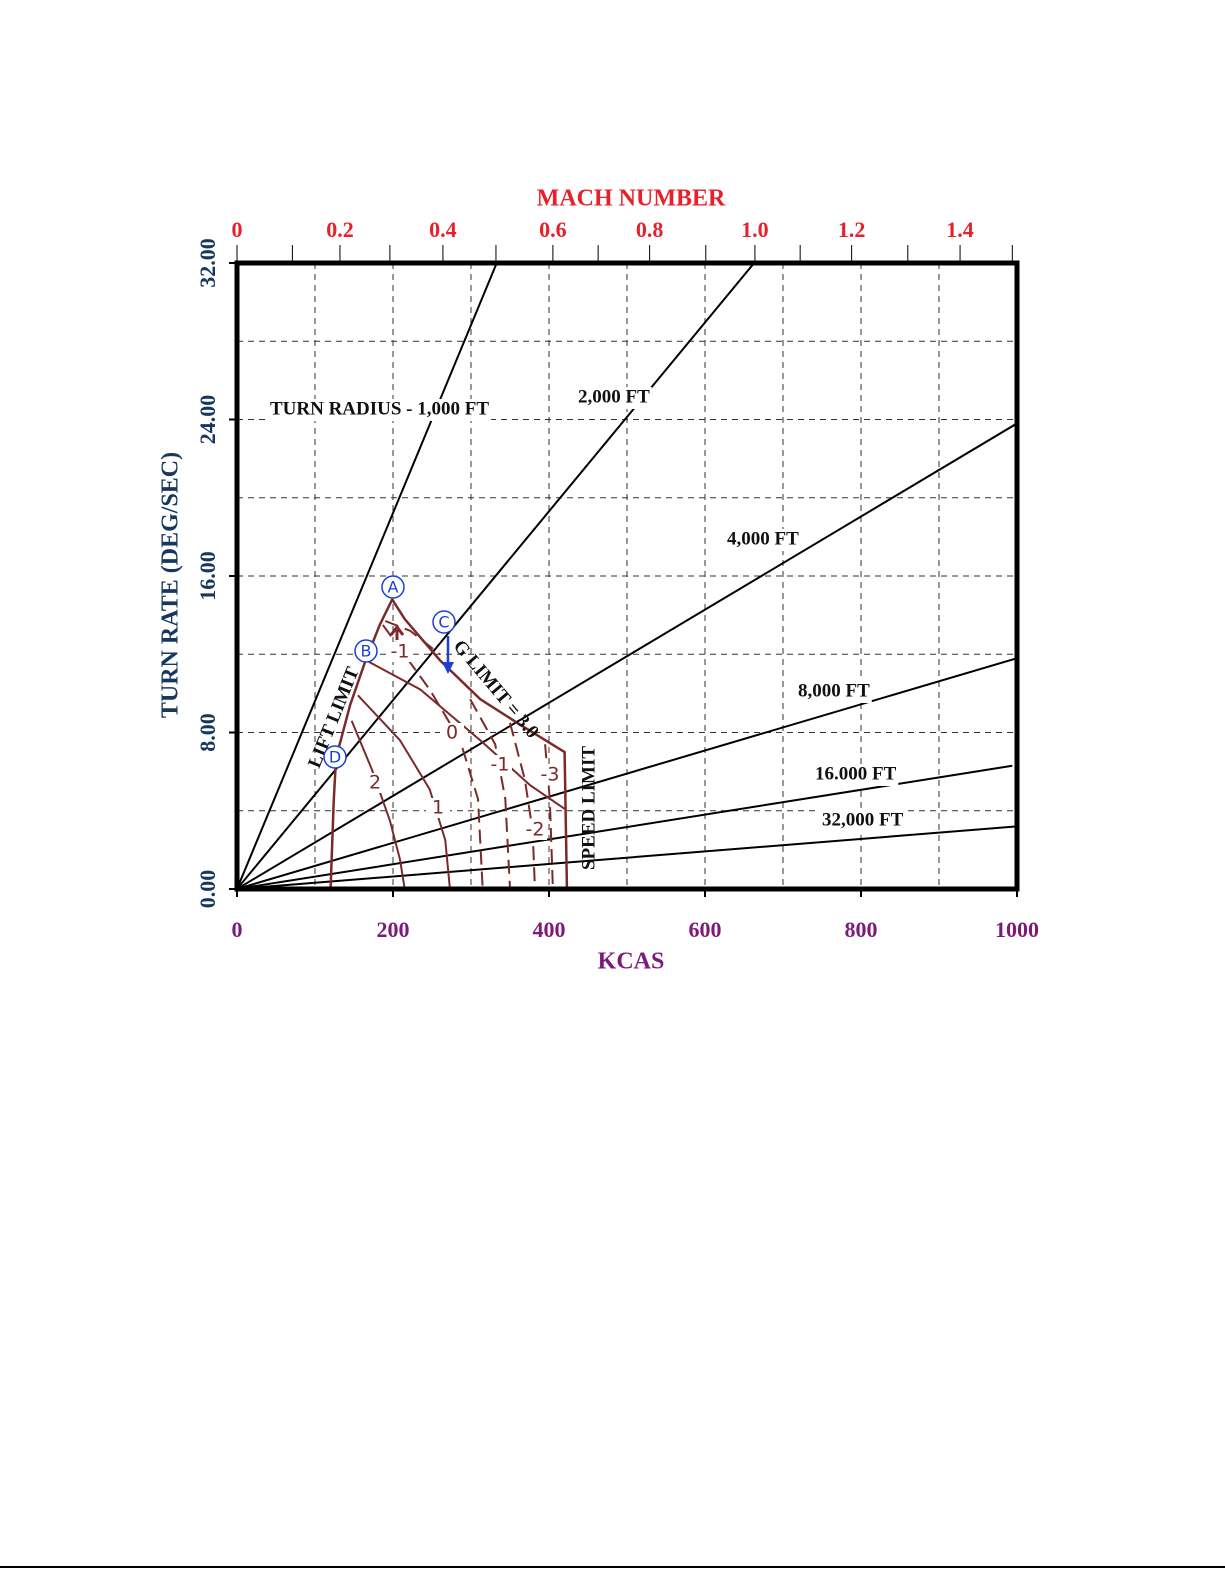 The width and height of the screenshot is (1225, 1585). What do you see at coordinates (207, 263) in the screenshot?
I see `y-tick-label: 32.00` at bounding box center [207, 263].